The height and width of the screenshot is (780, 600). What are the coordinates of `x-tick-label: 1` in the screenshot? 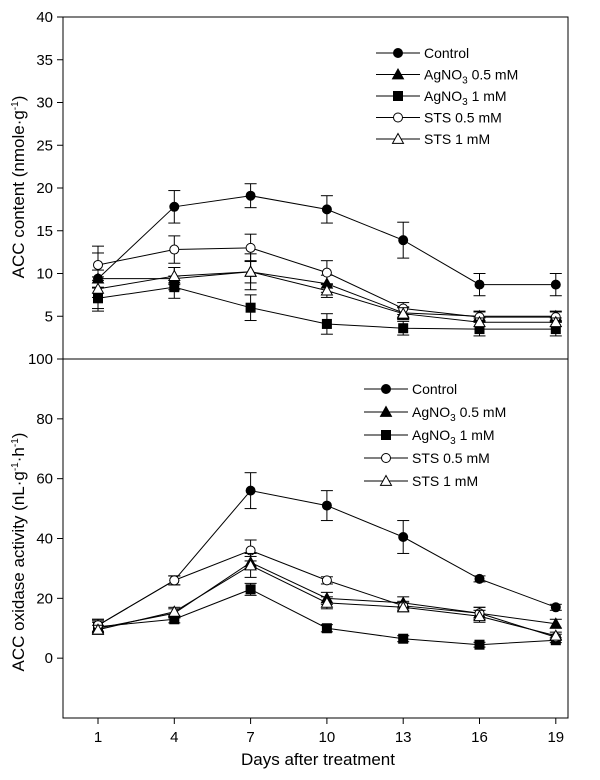 It's located at (98, 737).